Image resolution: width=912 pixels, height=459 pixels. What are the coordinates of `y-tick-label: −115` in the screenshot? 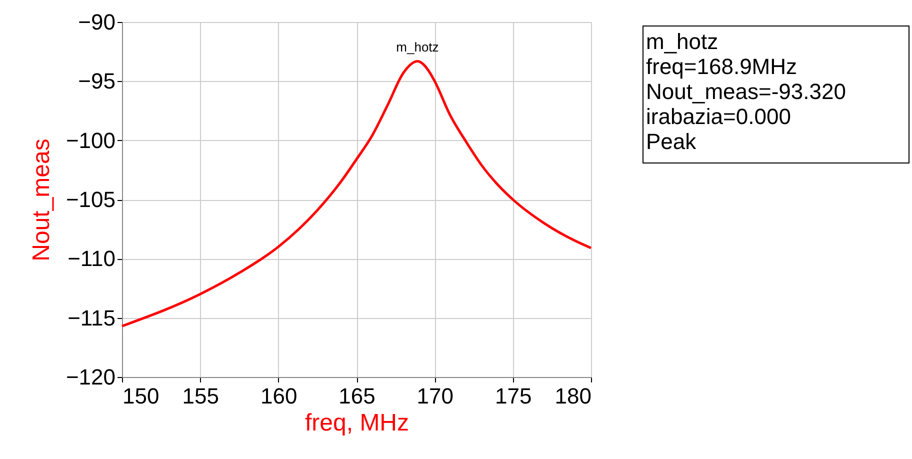 It's located at (92, 317).